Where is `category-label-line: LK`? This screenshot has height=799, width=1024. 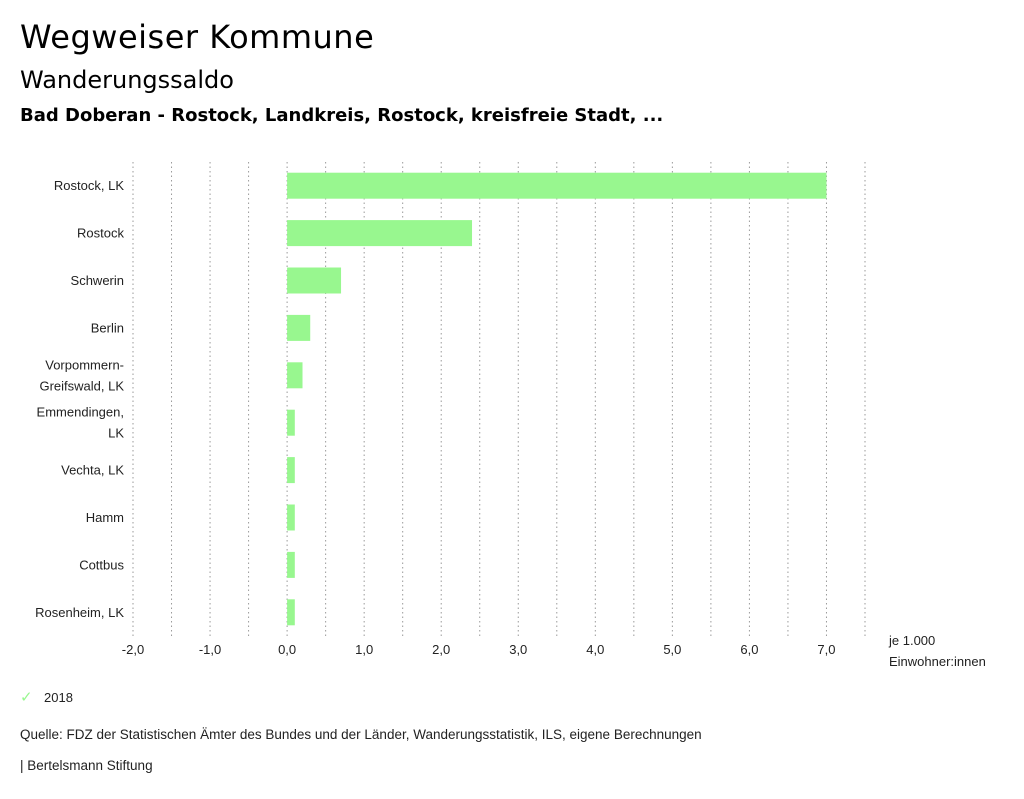 category-label-line: LK is located at coordinates (116, 433).